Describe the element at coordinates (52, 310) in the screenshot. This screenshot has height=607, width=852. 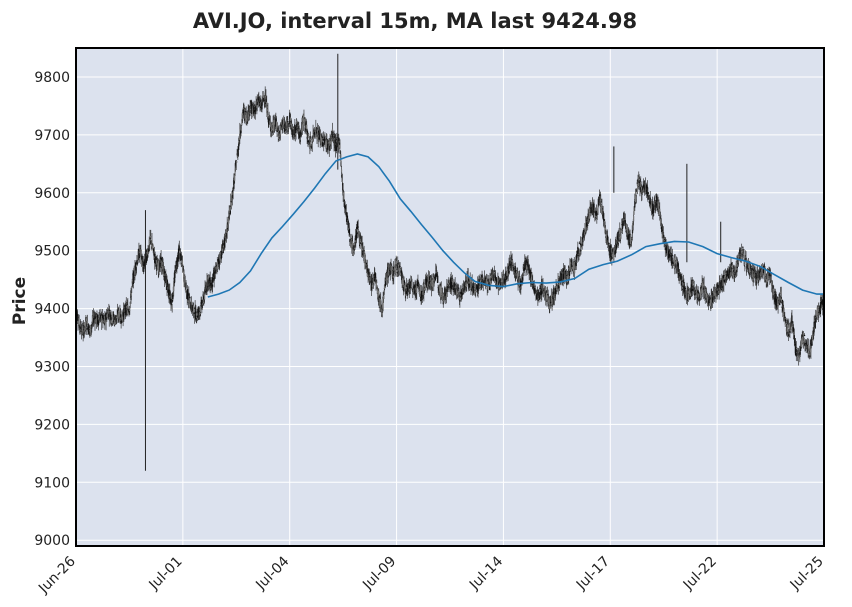
I see `y-tick-label: 9400` at that location.